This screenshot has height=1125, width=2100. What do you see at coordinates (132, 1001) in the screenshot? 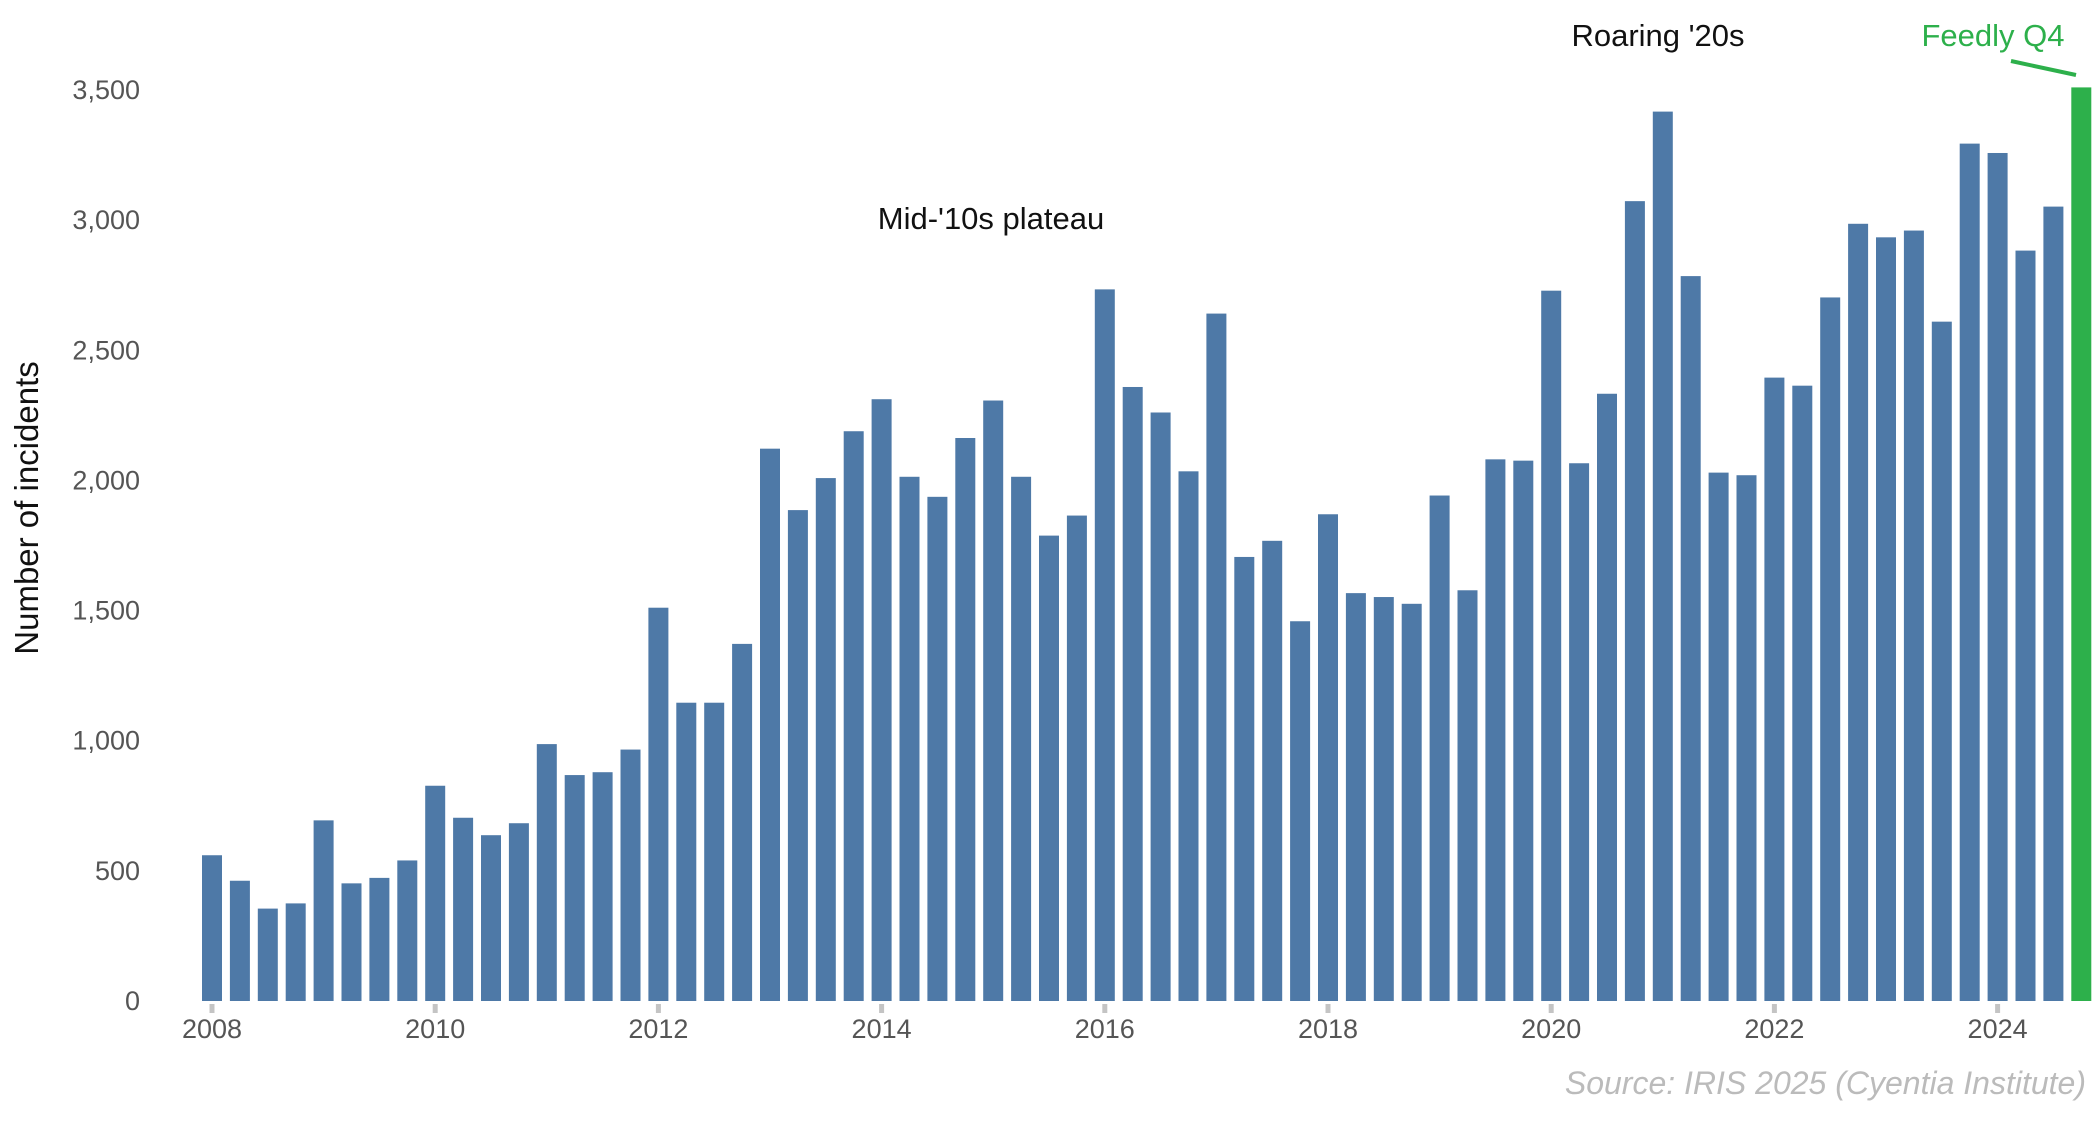
I see `y-tick-label: 0` at bounding box center [132, 1001].